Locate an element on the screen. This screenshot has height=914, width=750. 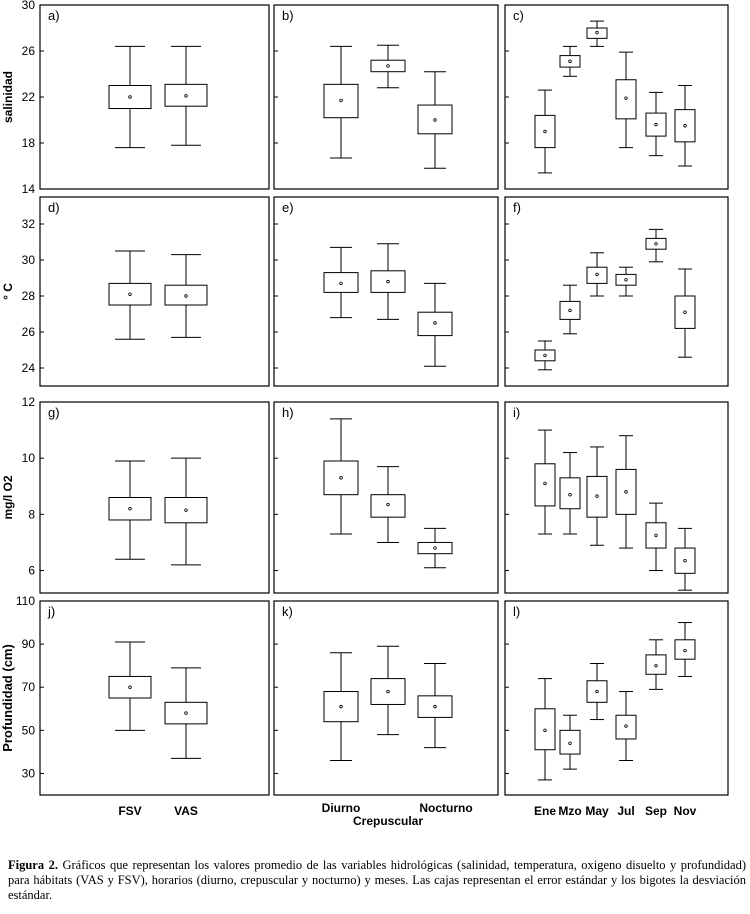
y-tick-label: 32 is located at coordinates (29, 224).